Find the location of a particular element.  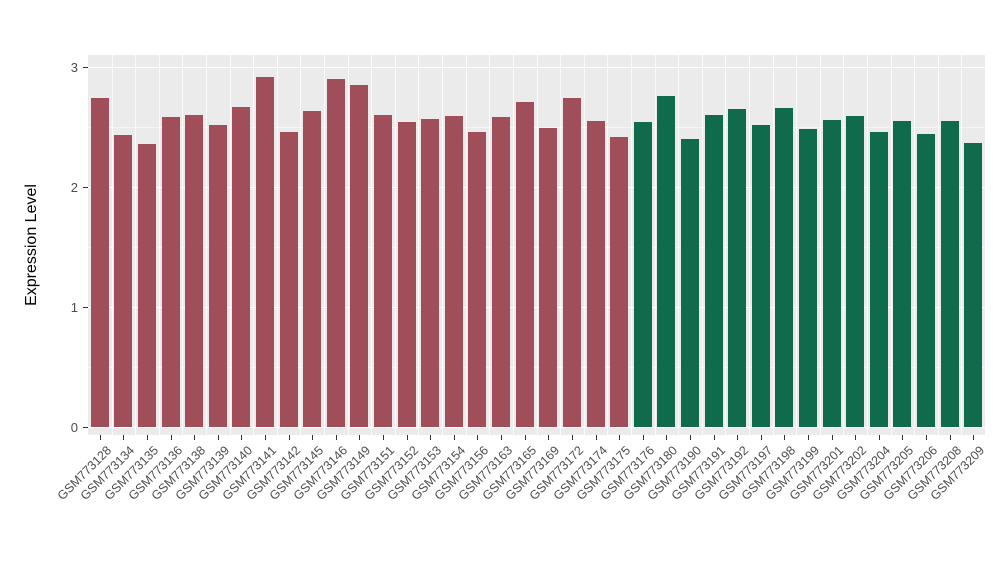

bar-GSM773154 is located at coordinates (454, 271).